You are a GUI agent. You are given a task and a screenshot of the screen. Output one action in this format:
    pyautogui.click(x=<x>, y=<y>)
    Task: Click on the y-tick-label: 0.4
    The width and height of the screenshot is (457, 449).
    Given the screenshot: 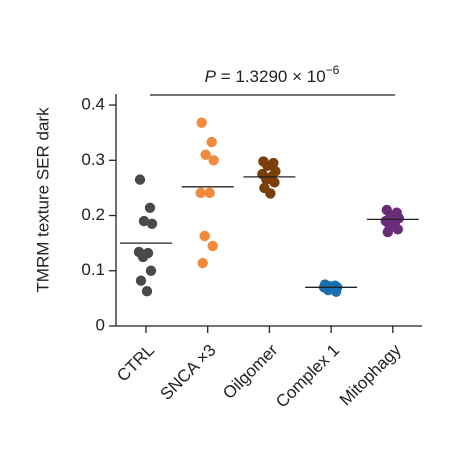 What is the action you would take?
    pyautogui.click(x=93, y=104)
    